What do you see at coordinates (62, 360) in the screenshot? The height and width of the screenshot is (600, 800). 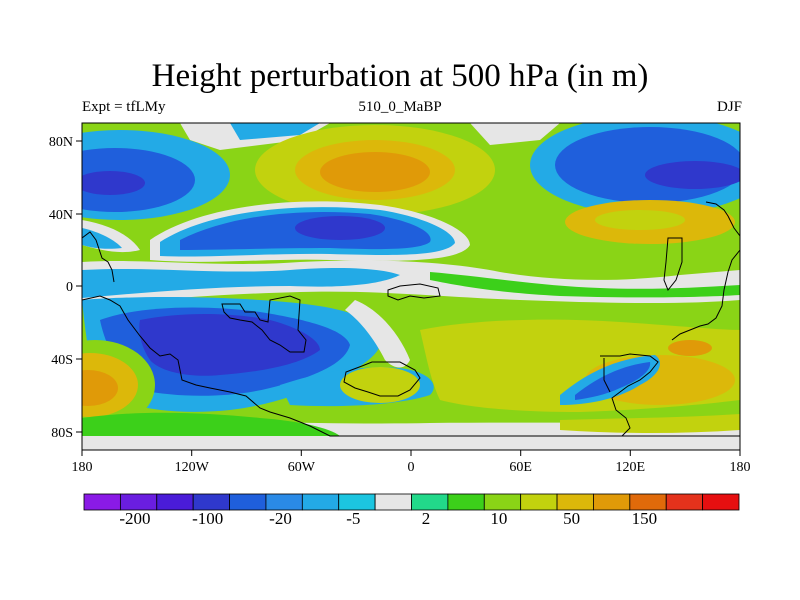 I see `y-tick-label: 40S` at bounding box center [62, 360].